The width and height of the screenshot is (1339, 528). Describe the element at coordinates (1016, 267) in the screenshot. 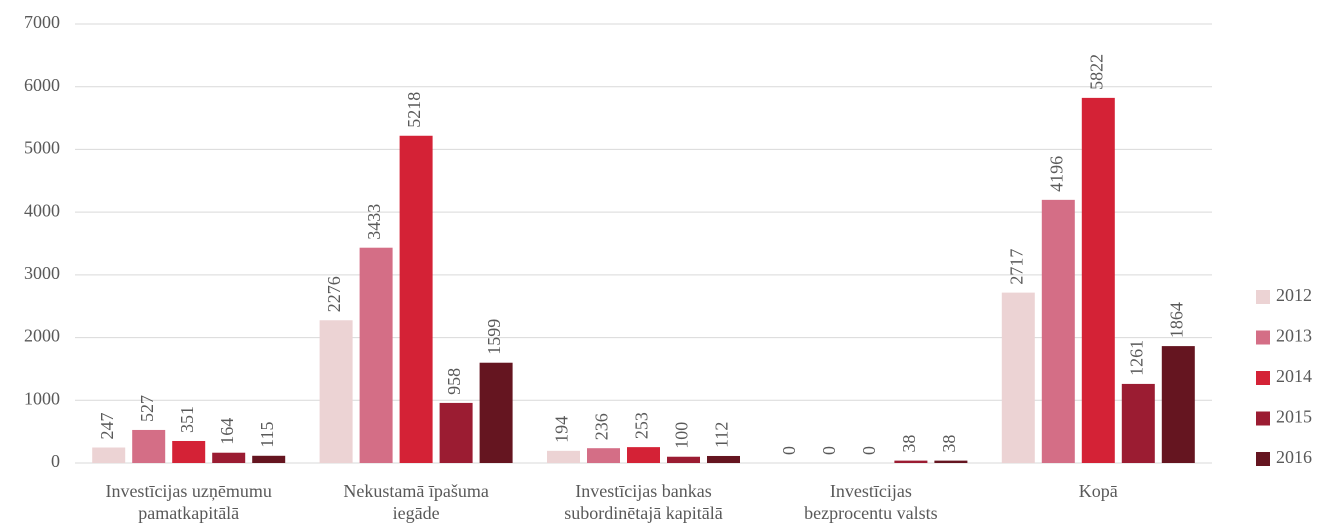

I see `value-label: 2717` at that location.